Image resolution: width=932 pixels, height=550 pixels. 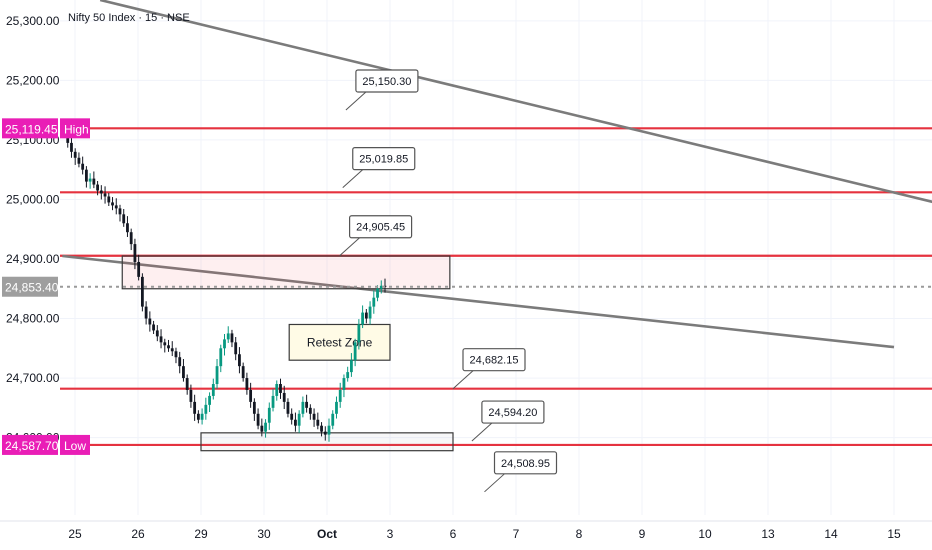 What do you see at coordinates (33, 21) in the screenshot?
I see `y-tick-label: 25,300.00` at bounding box center [33, 21].